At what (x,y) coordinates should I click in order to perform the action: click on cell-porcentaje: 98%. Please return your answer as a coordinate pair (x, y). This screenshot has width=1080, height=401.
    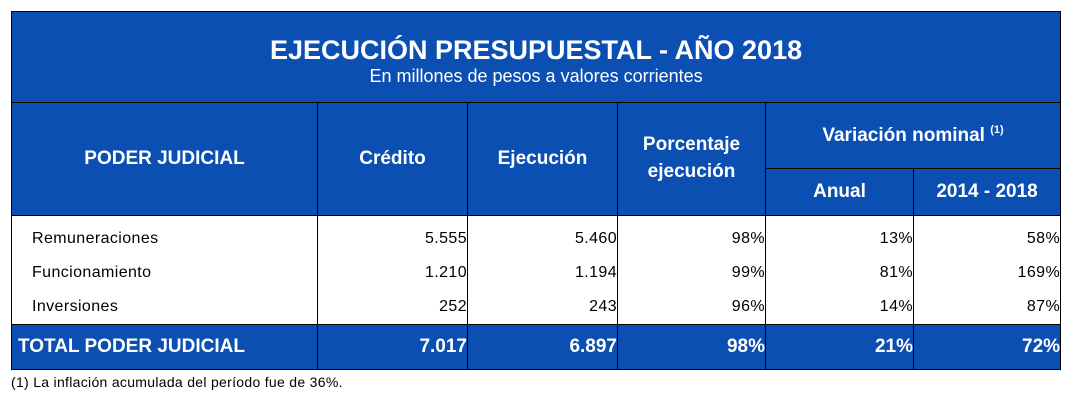
    Looking at the image, I should click on (691, 235).